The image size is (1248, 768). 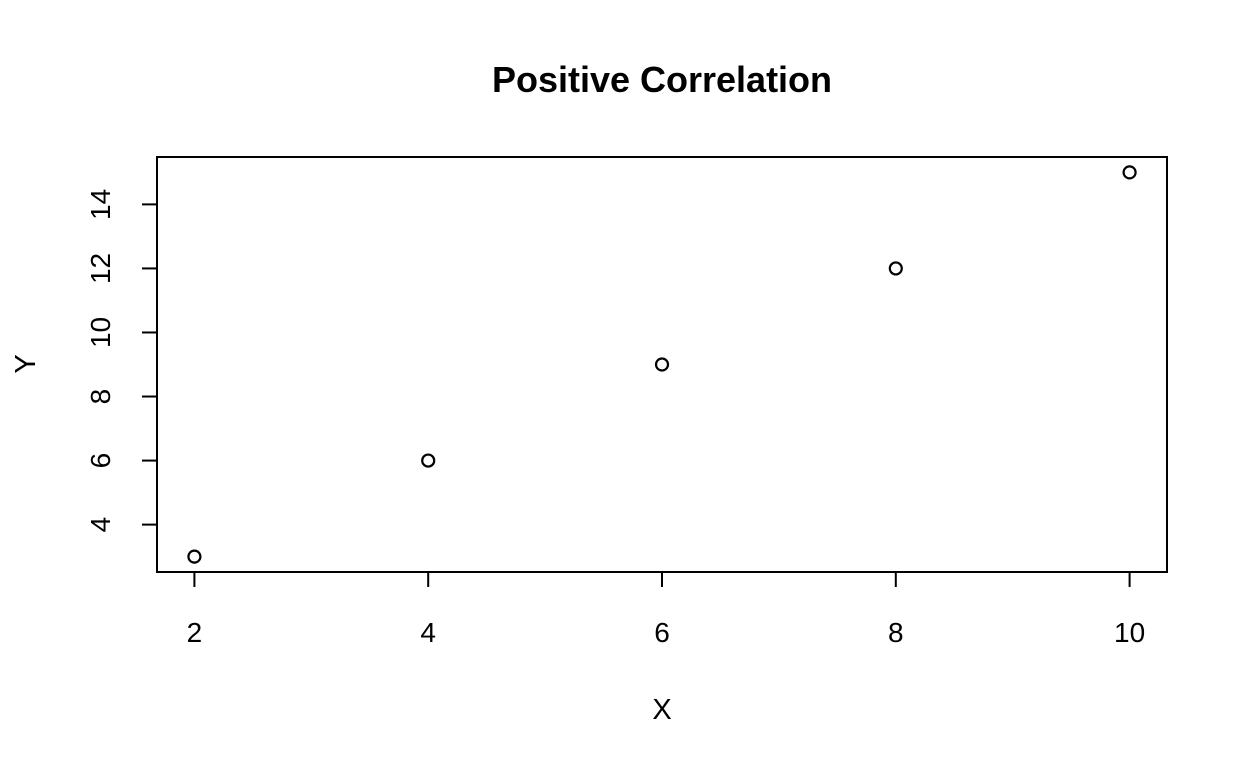 I want to click on x-tick-label: 10, so click(x=1129, y=632).